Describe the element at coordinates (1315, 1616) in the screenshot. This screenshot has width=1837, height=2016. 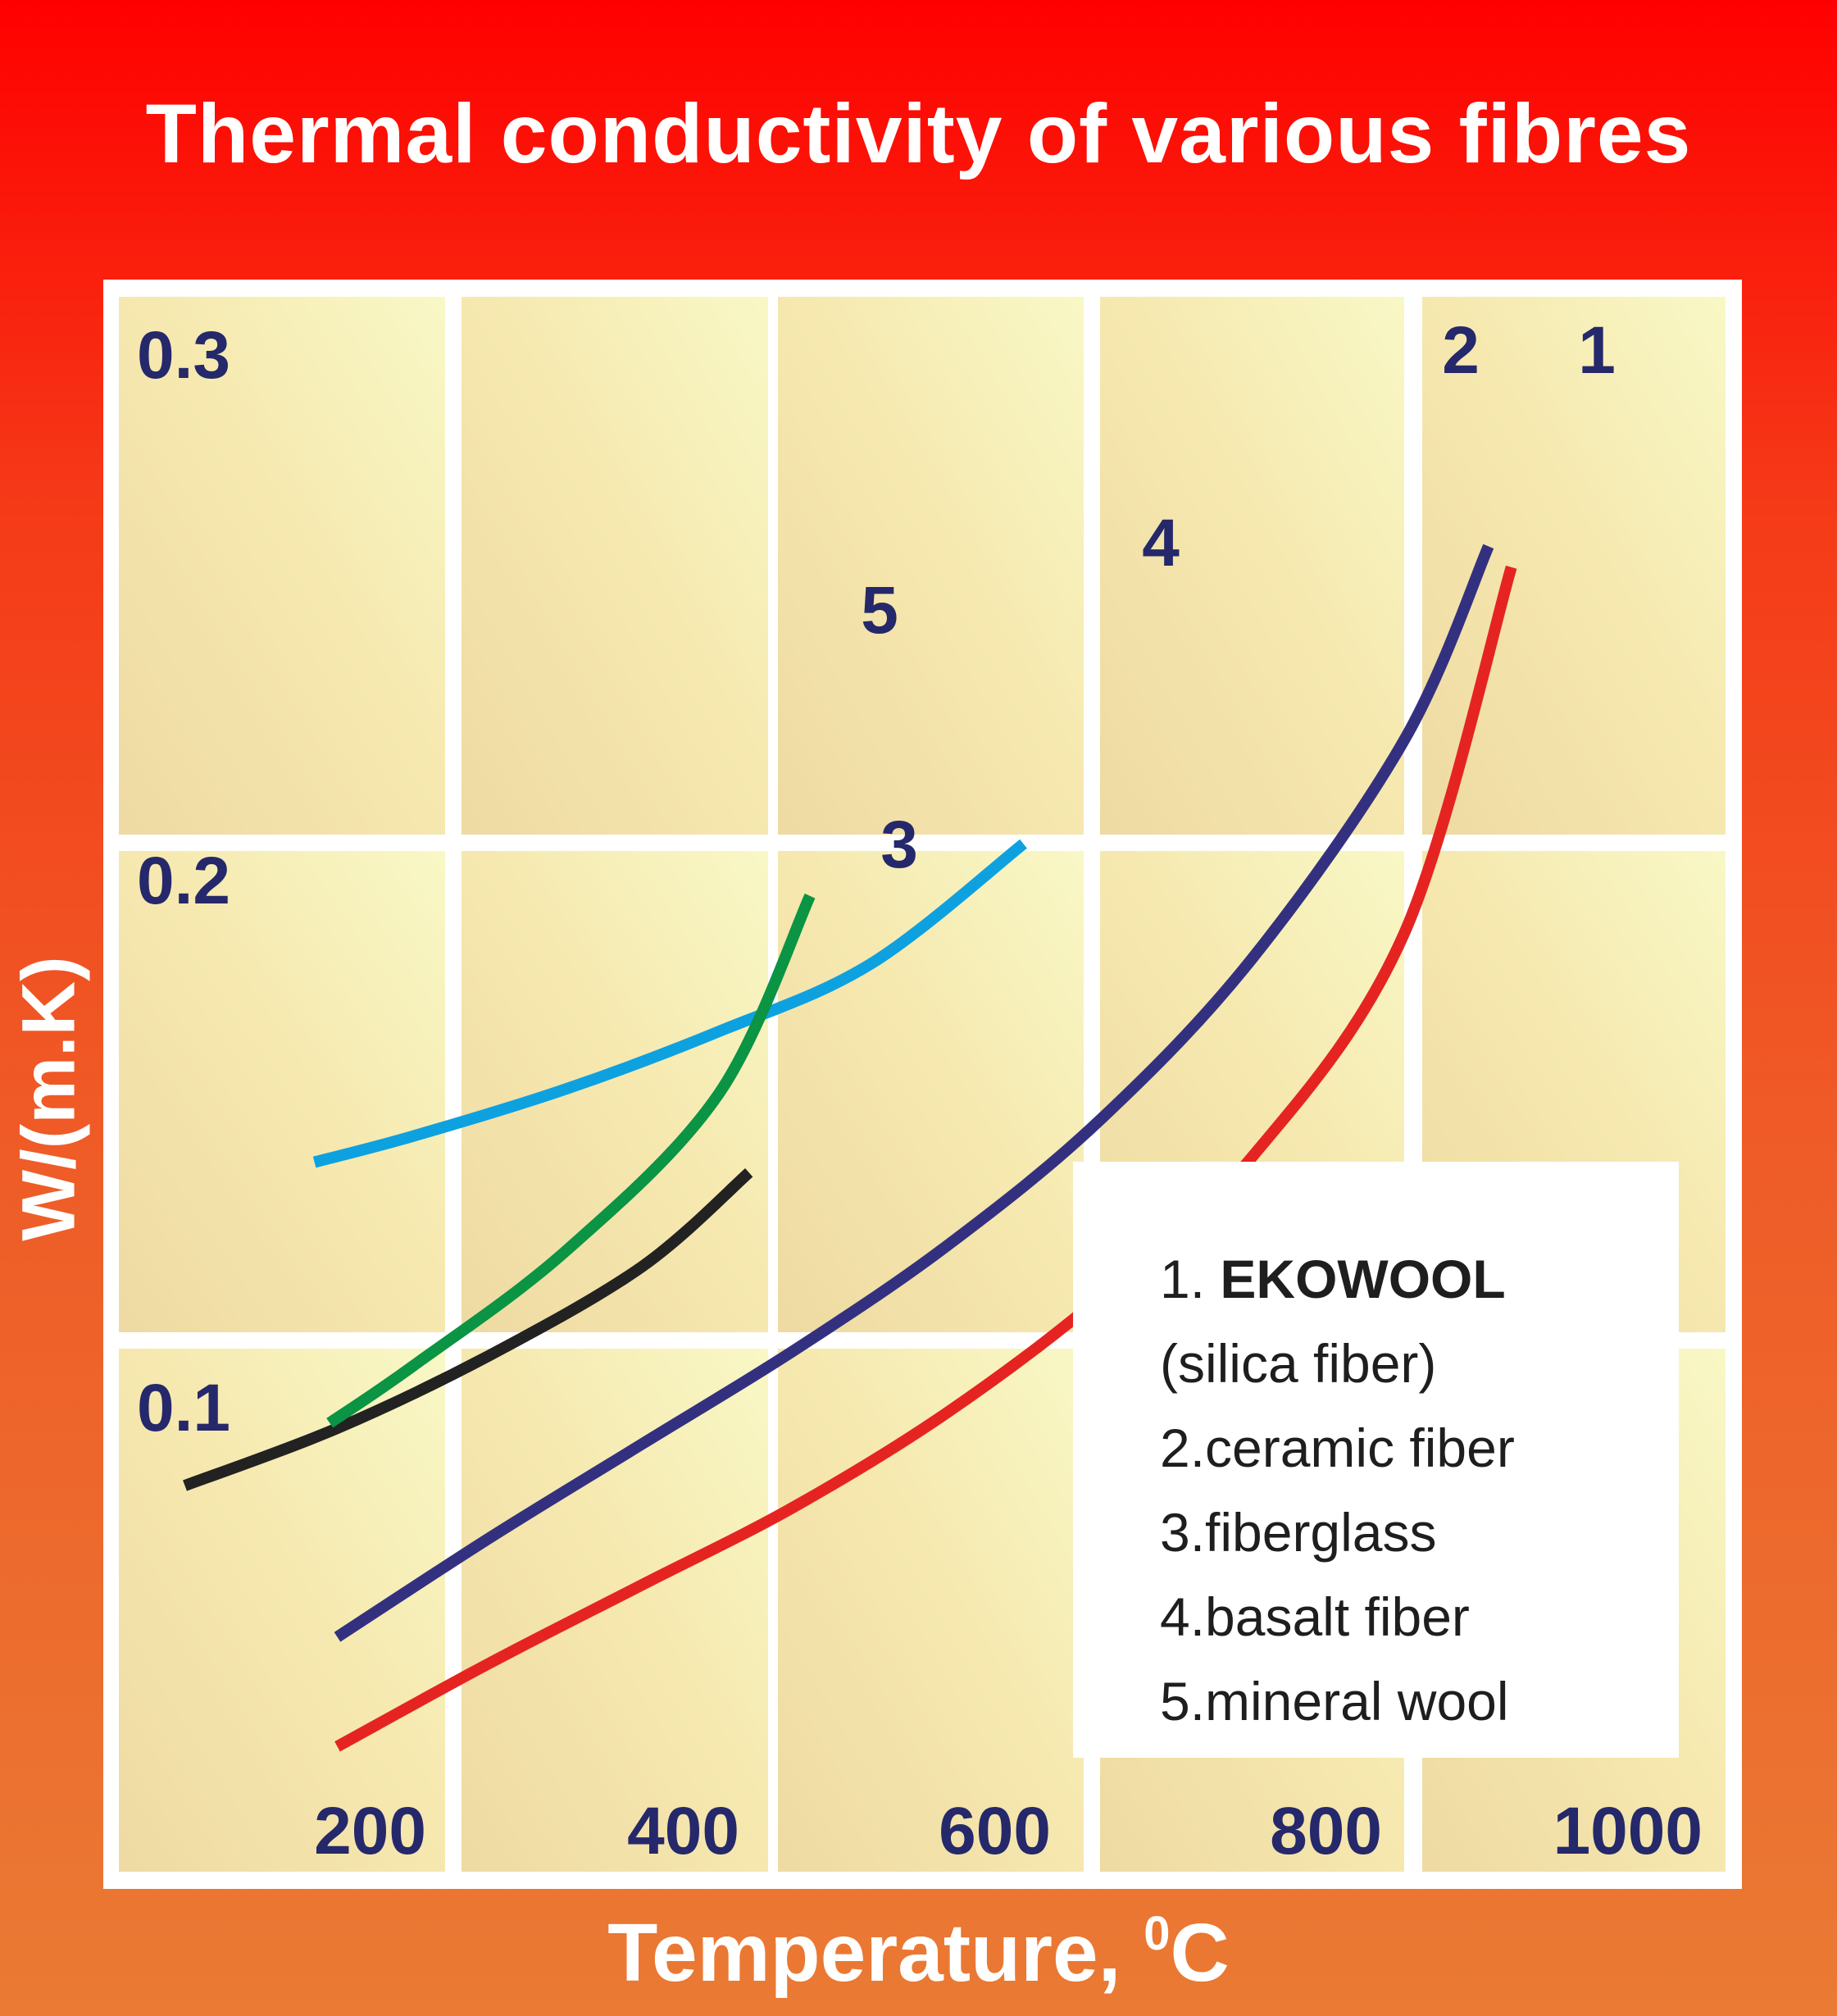
I see `legend-item-5: 4.basalt fiber` at that location.